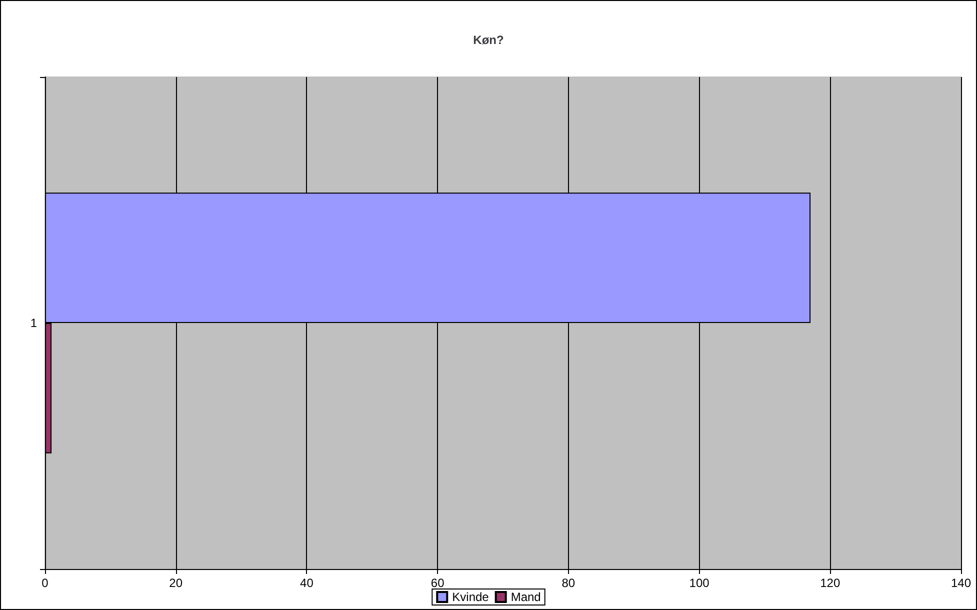  What do you see at coordinates (525, 597) in the screenshot?
I see `legend-label: Mand` at bounding box center [525, 597].